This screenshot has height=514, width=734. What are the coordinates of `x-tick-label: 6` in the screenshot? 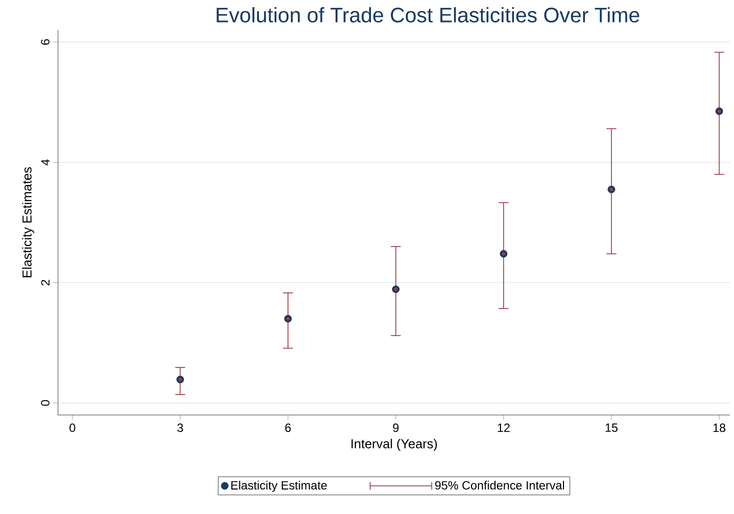 It's located at (288, 428).